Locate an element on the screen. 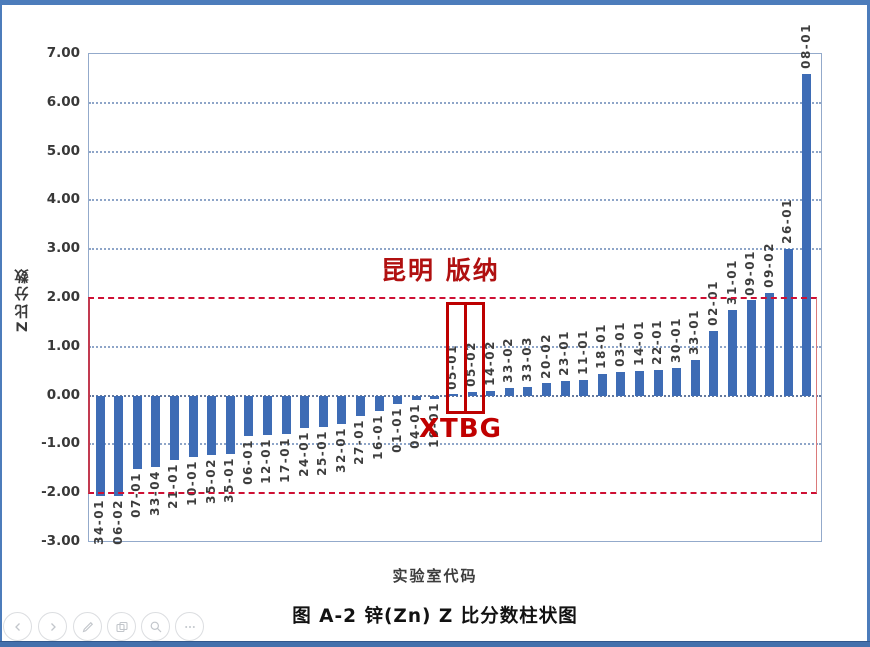 The image size is (870, 647). magnifier-icon is located at coordinates (155, 626).